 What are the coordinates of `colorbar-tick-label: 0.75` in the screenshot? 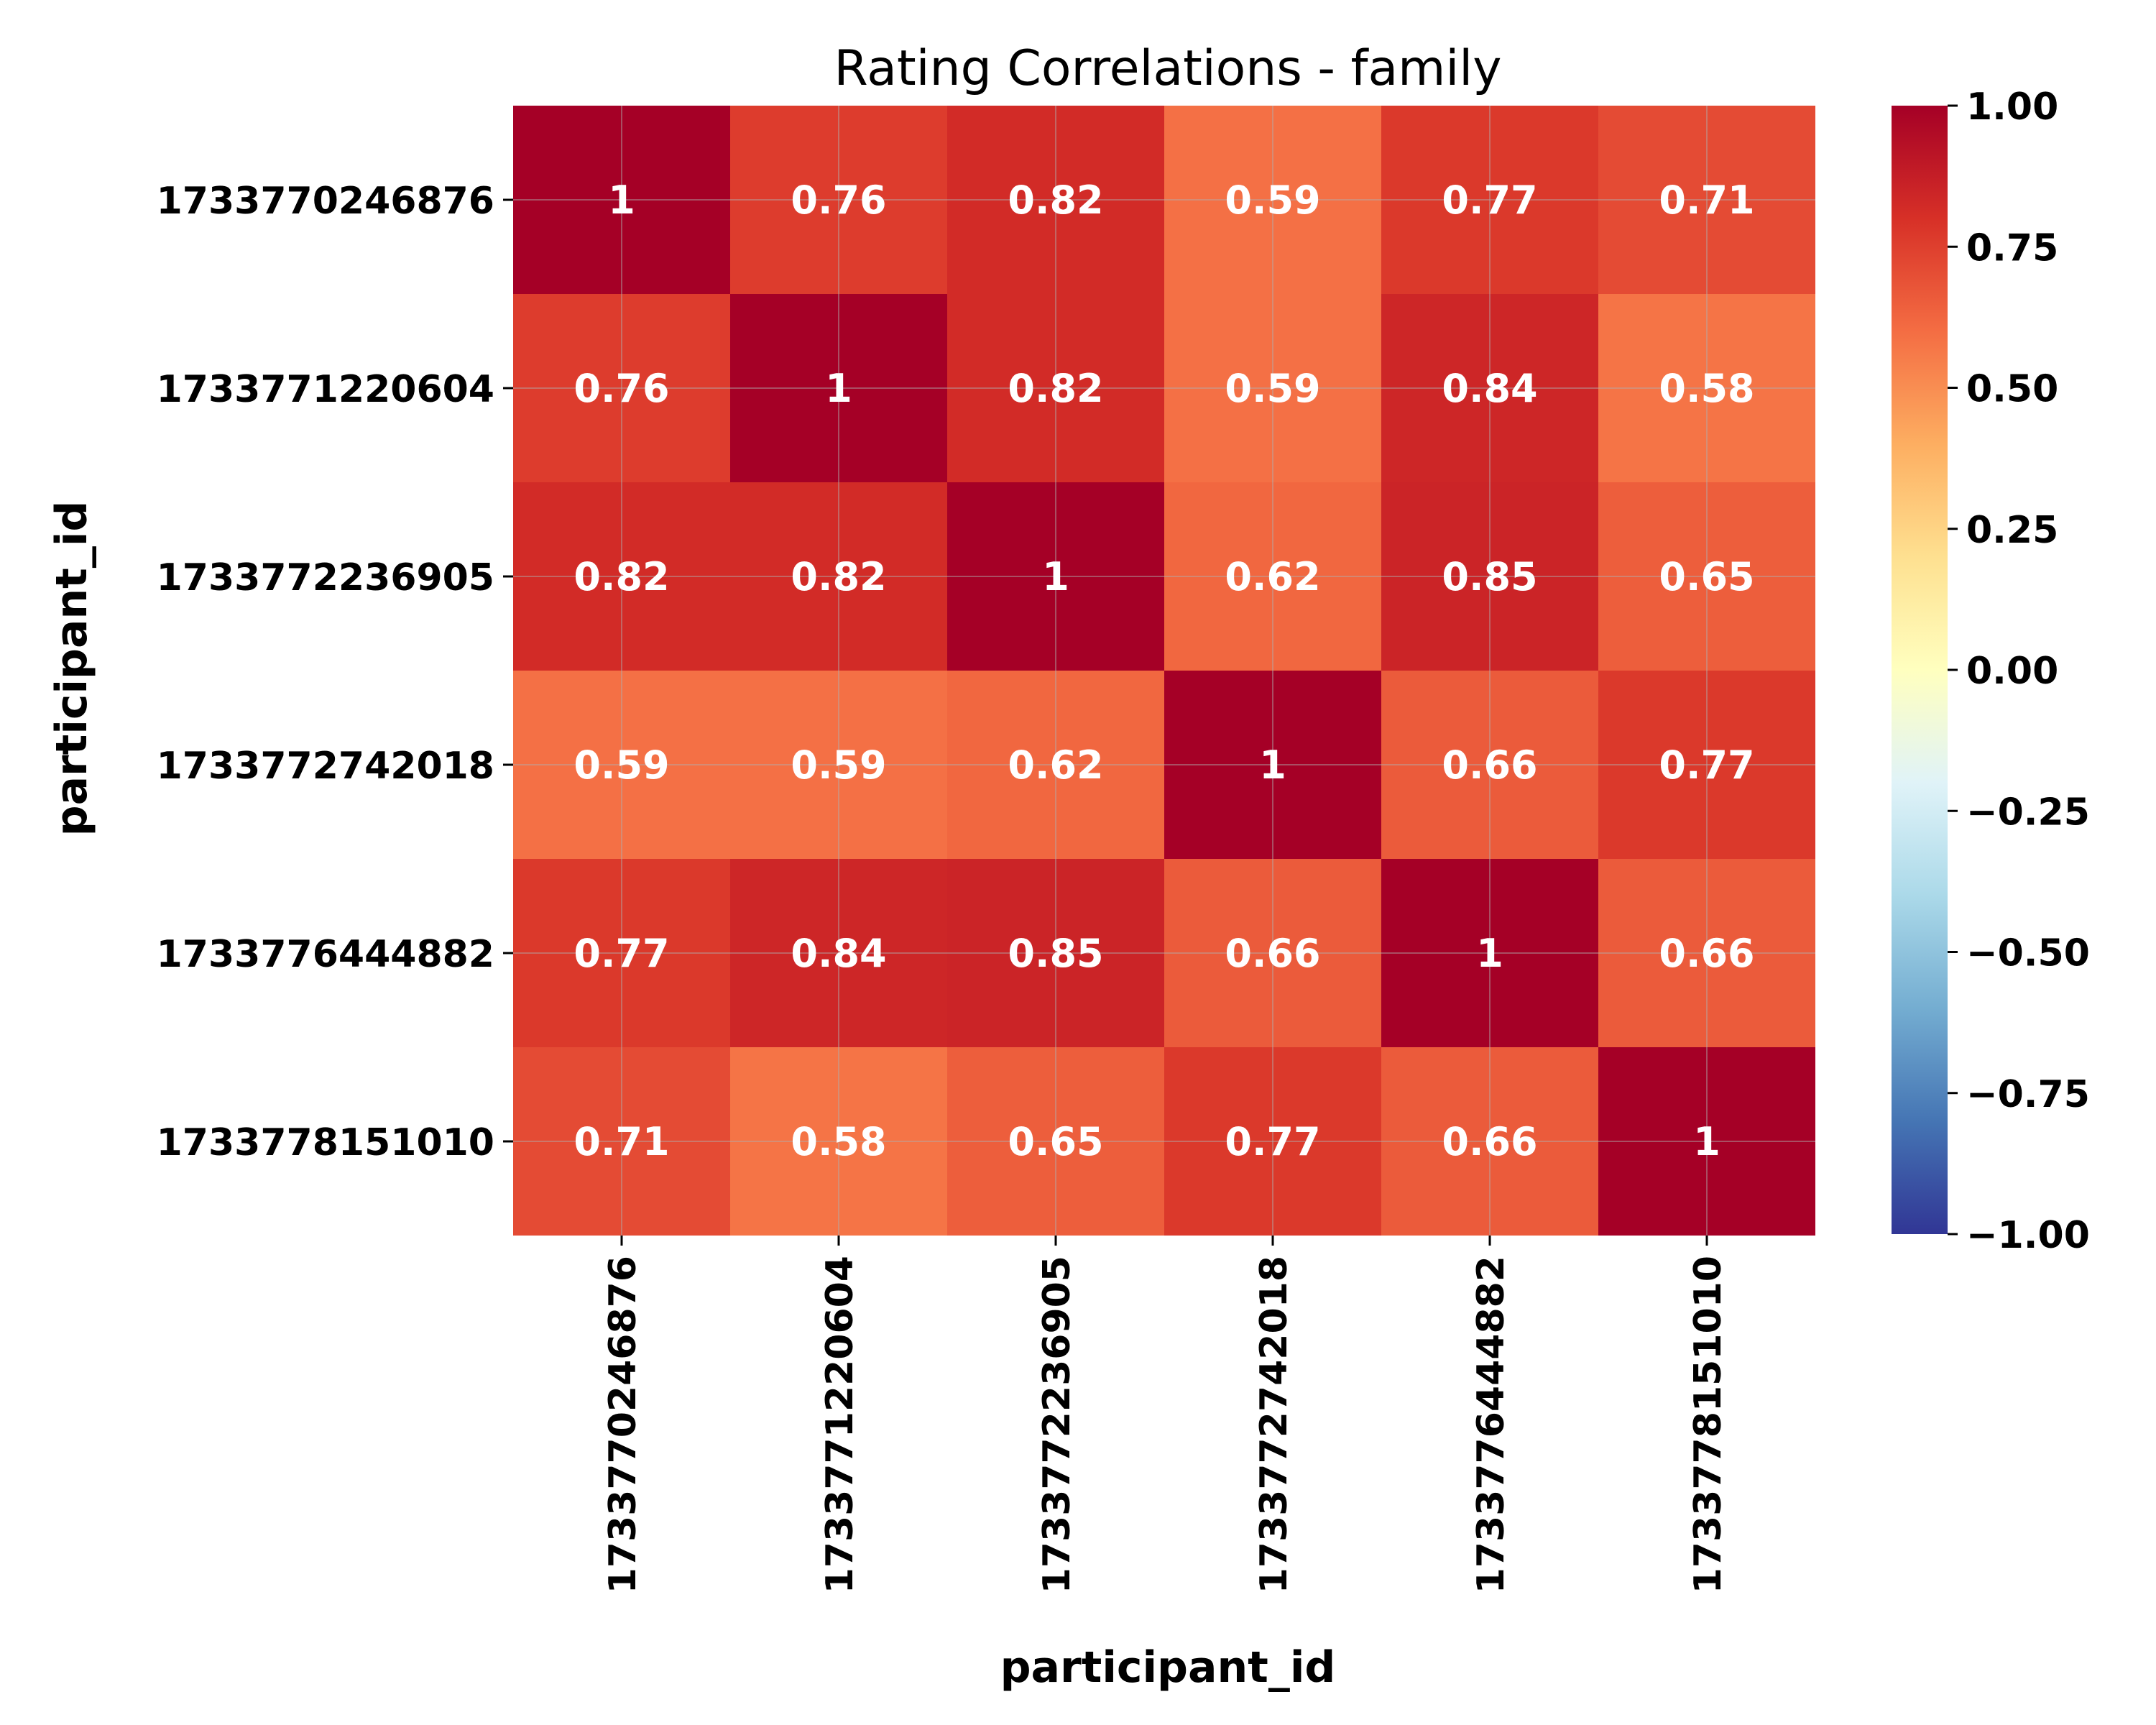 It's located at (2012, 248).